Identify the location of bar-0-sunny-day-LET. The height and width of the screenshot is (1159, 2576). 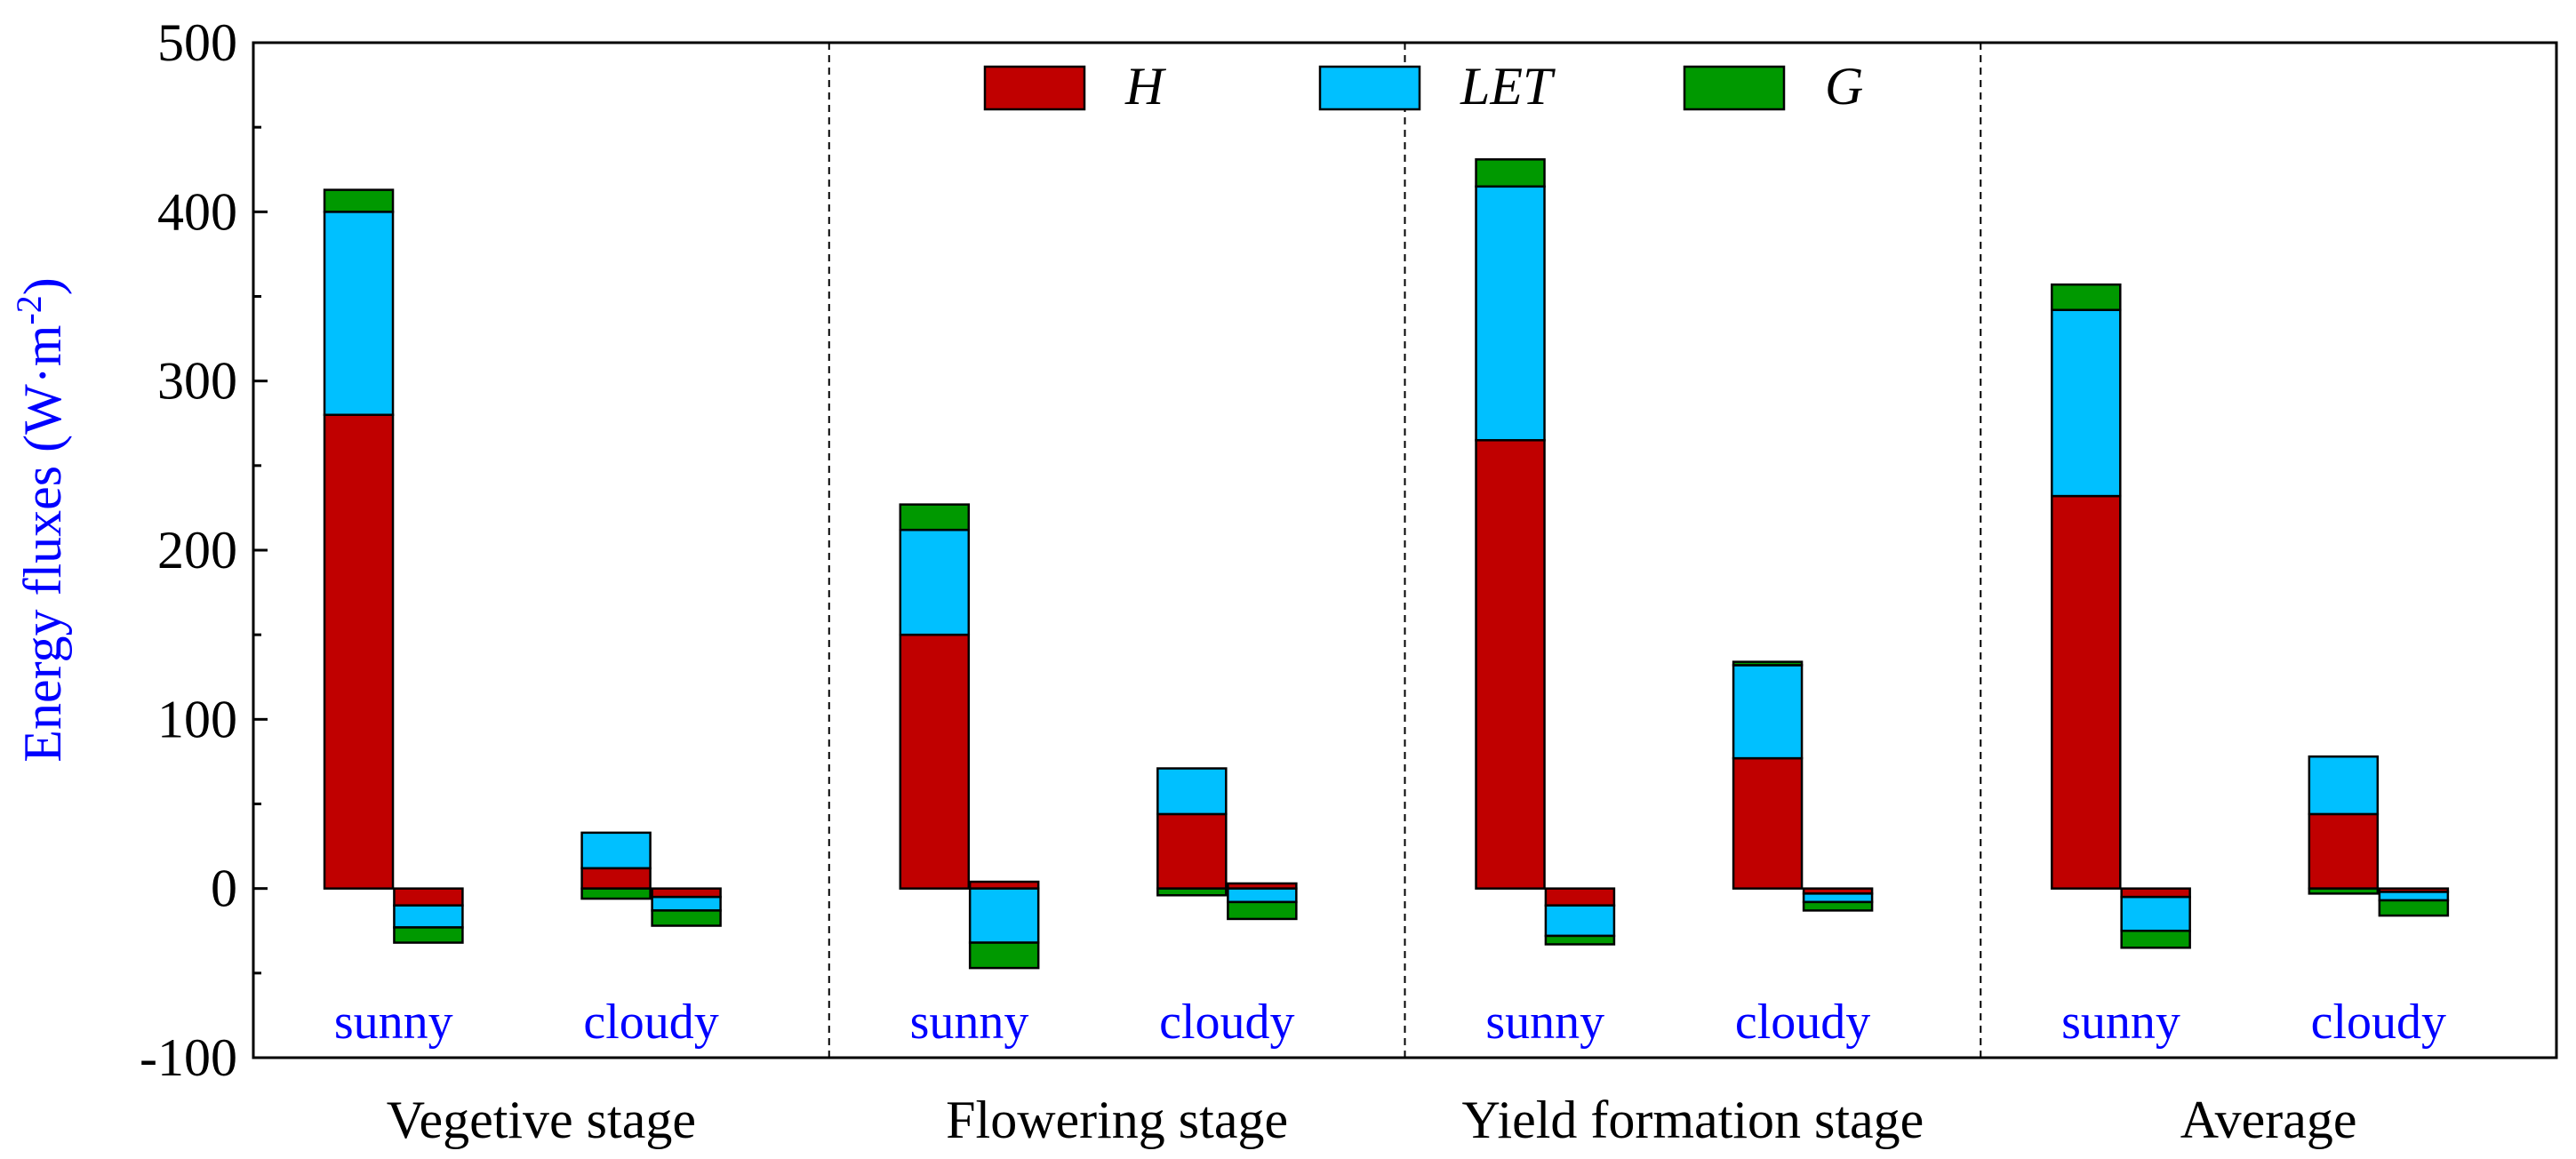
(359, 313).